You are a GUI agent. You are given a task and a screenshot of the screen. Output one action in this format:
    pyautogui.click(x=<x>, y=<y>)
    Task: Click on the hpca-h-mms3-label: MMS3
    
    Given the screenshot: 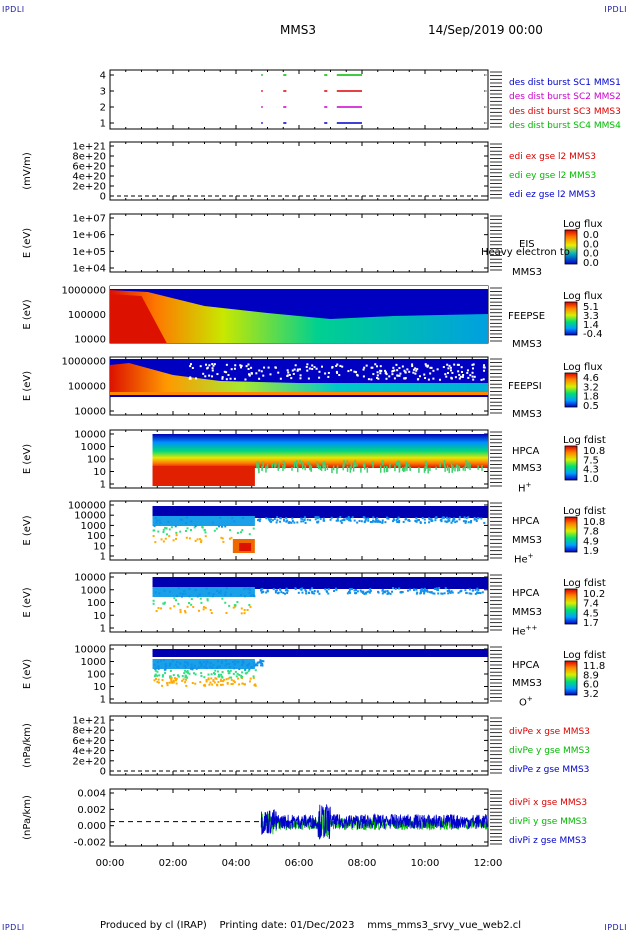 What is the action you would take?
    pyautogui.click(x=527, y=468)
    